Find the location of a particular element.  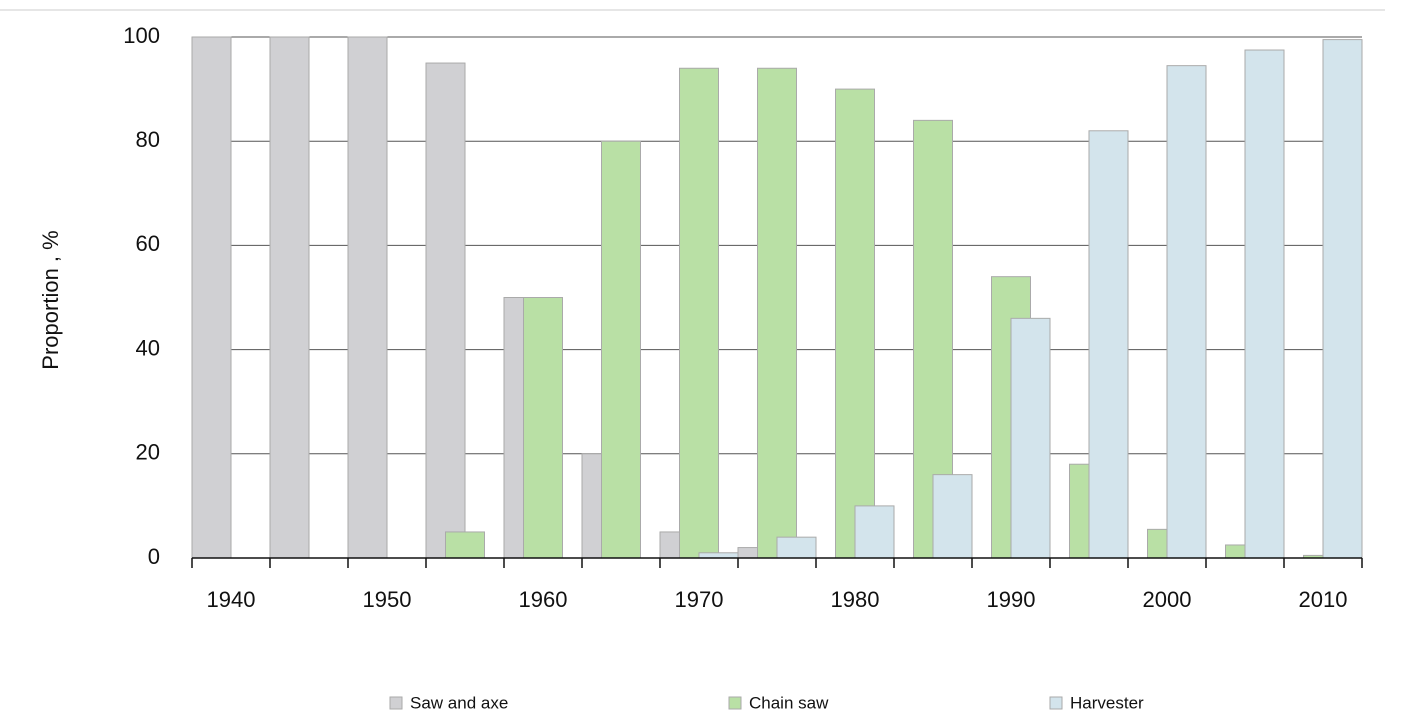

legend-label: Harvester is located at coordinates (1107, 702).